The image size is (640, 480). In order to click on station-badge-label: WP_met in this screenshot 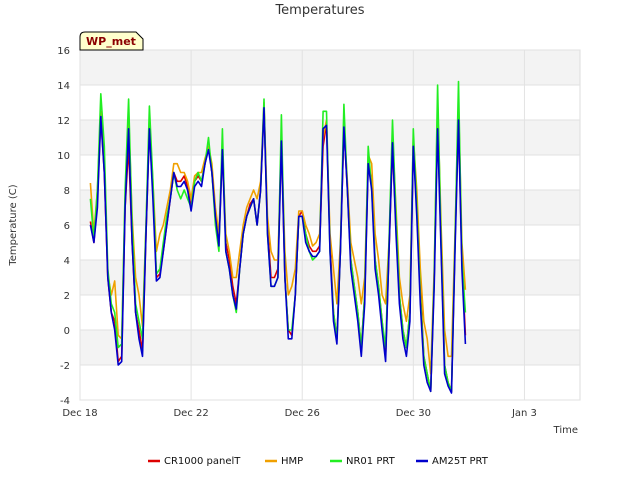, I will do `click(111, 41)`.